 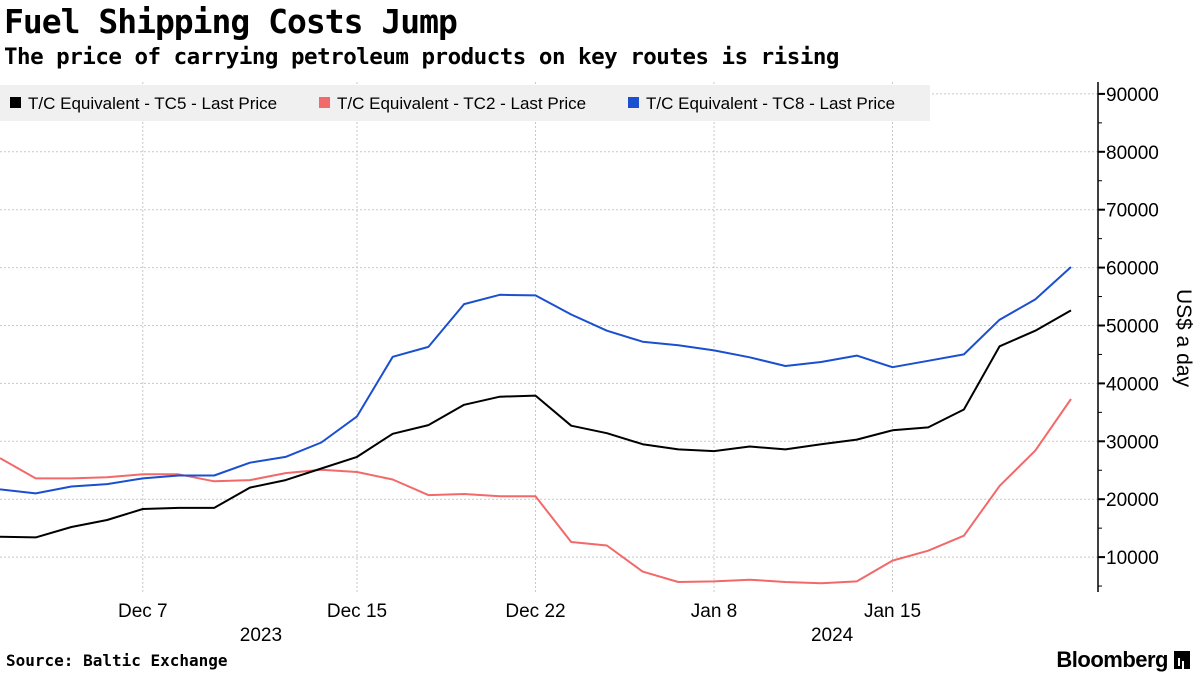 What do you see at coordinates (261, 635) in the screenshot?
I see `year-label: 2023` at bounding box center [261, 635].